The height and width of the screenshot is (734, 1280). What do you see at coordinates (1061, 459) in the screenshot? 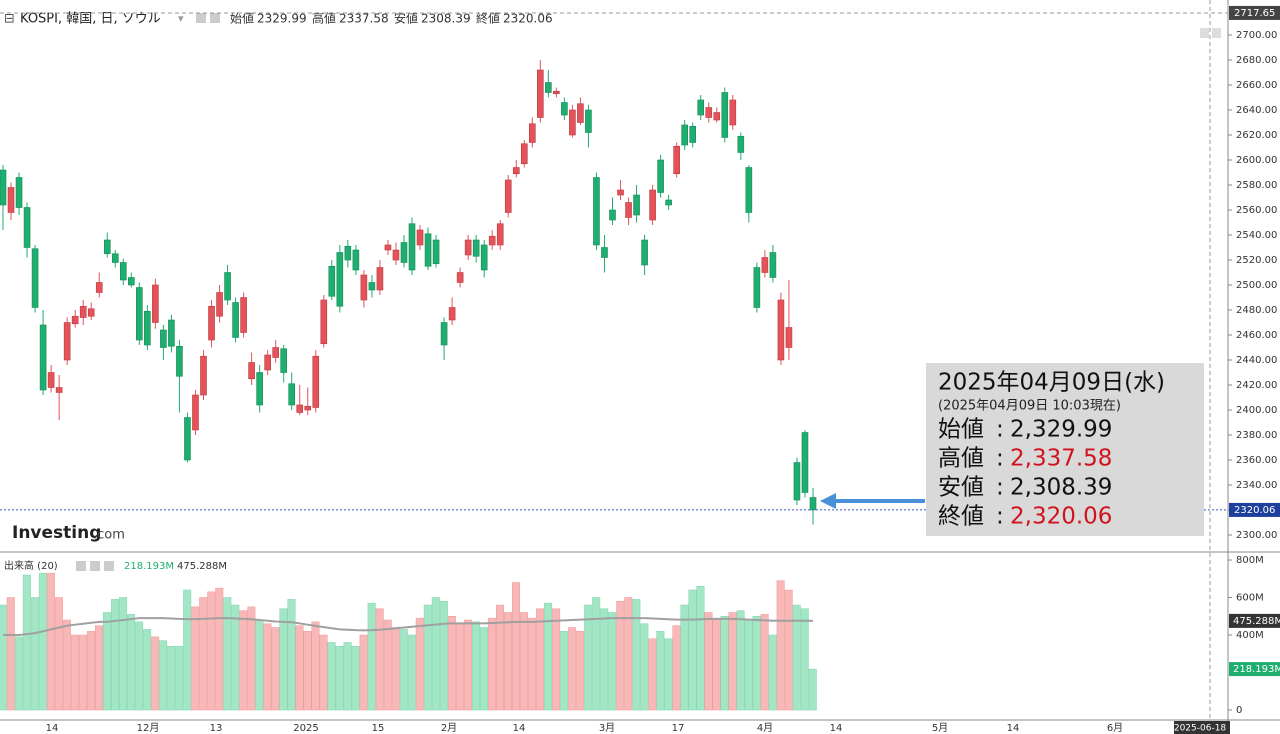
I see `info-value: 2,337.58` at bounding box center [1061, 459].